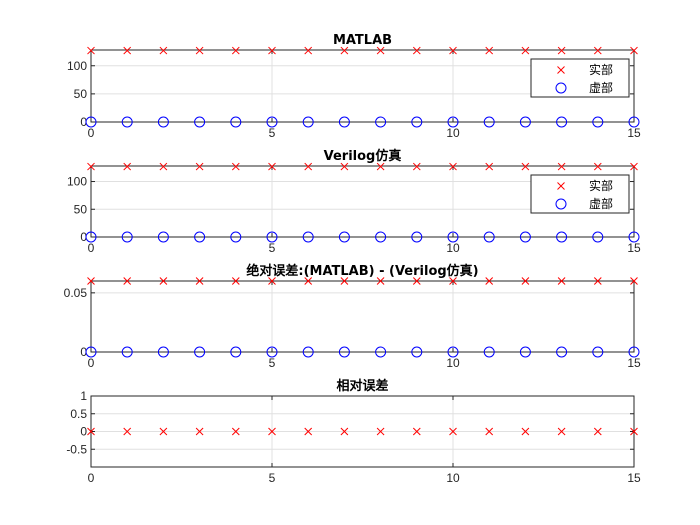 This screenshot has height=525, width=700. Describe the element at coordinates (83, 396) in the screenshot. I see `y-tick-label: 1` at that location.